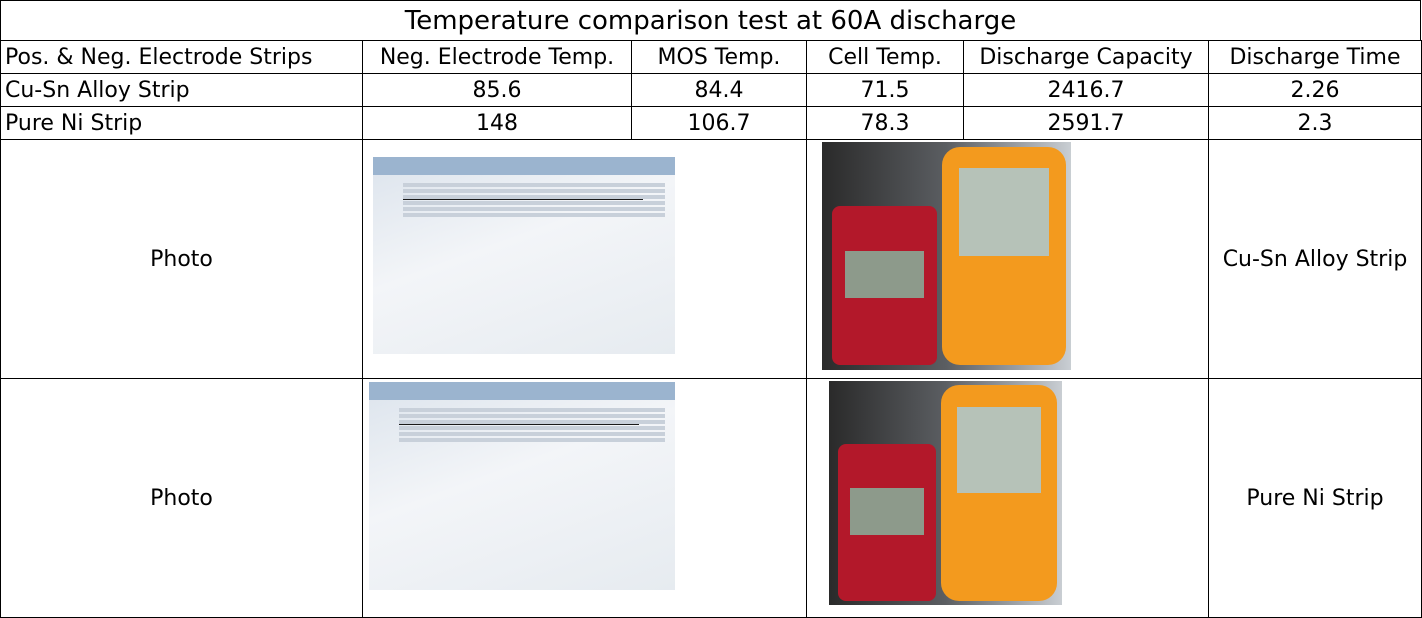  Describe the element at coordinates (497, 57) in the screenshot. I see `header-cell: Neg. Electrode Temp.` at that location.